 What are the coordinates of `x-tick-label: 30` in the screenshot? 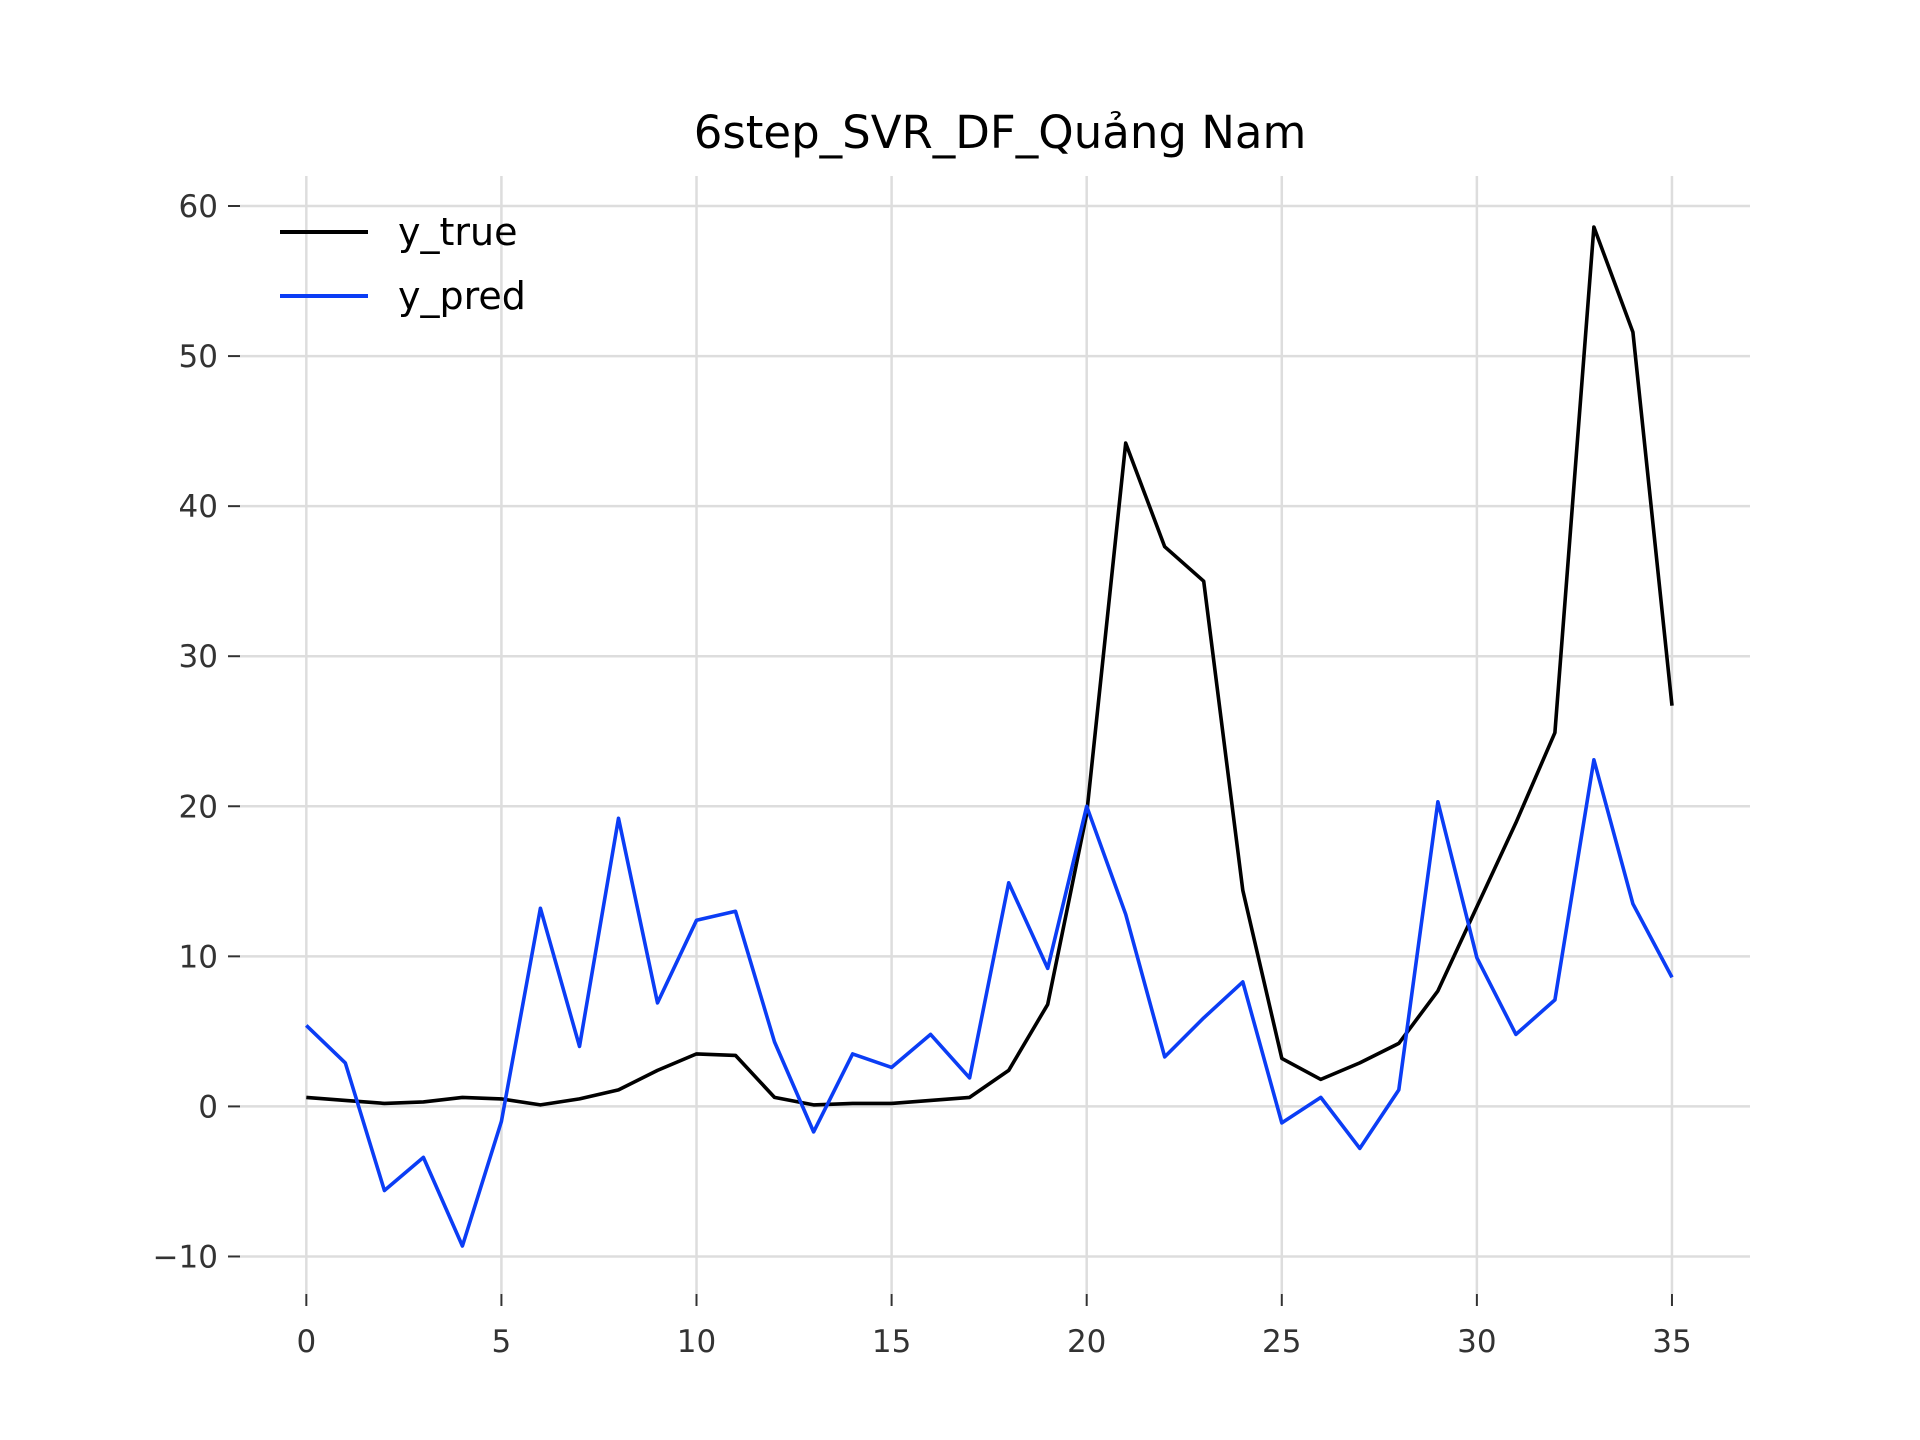 It's located at (1476, 1342).